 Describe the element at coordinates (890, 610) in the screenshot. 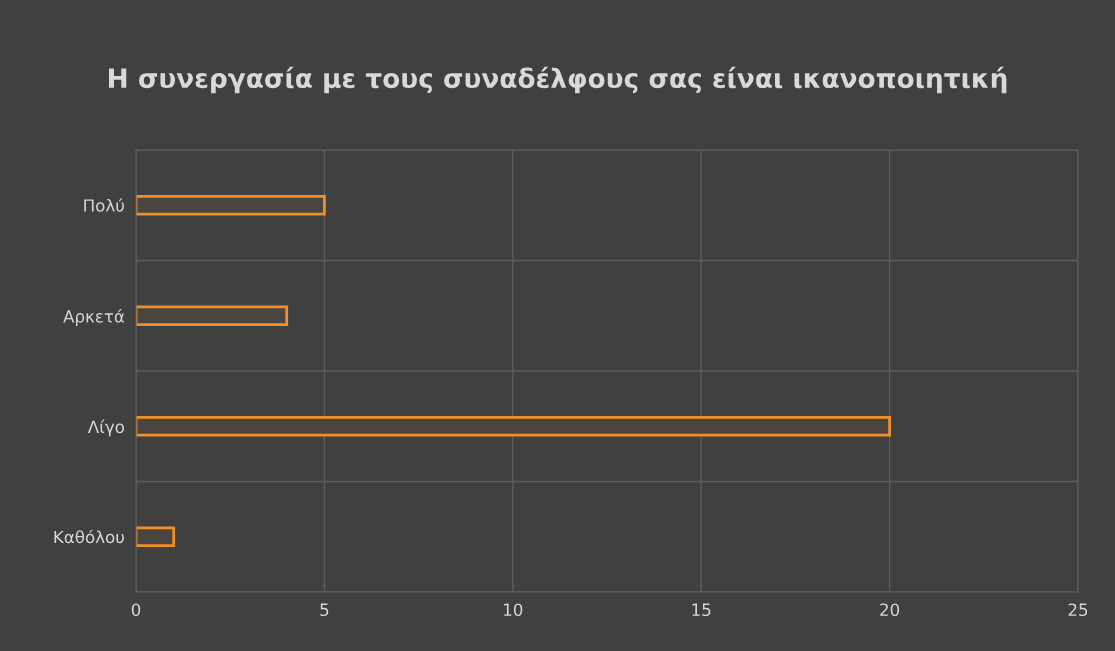

I see `x-tick-label: 20` at that location.